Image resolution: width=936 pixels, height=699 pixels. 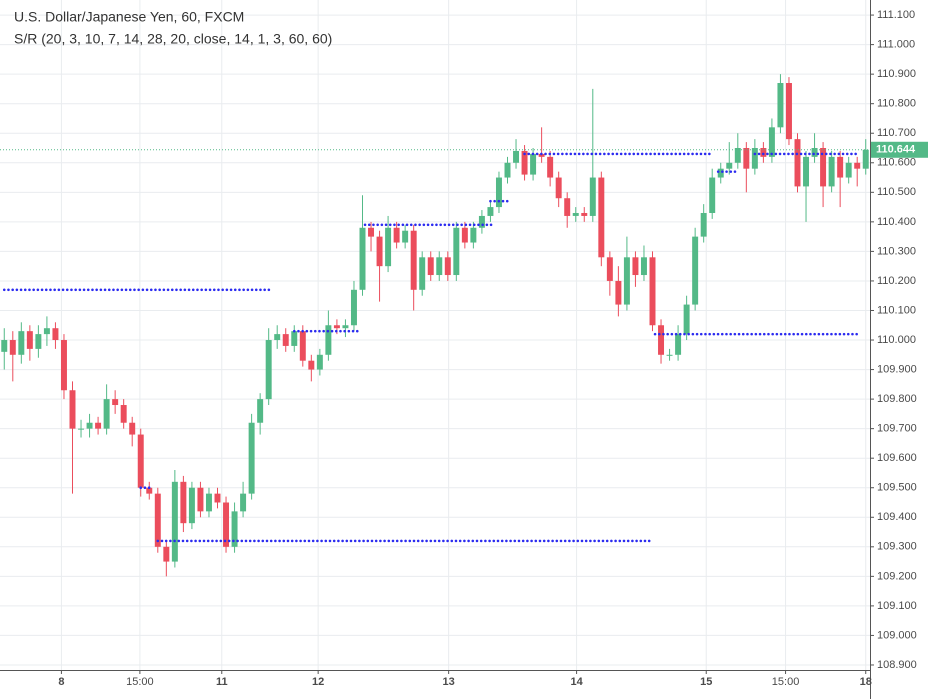 I want to click on x-tick-label: 15, so click(x=706, y=682).